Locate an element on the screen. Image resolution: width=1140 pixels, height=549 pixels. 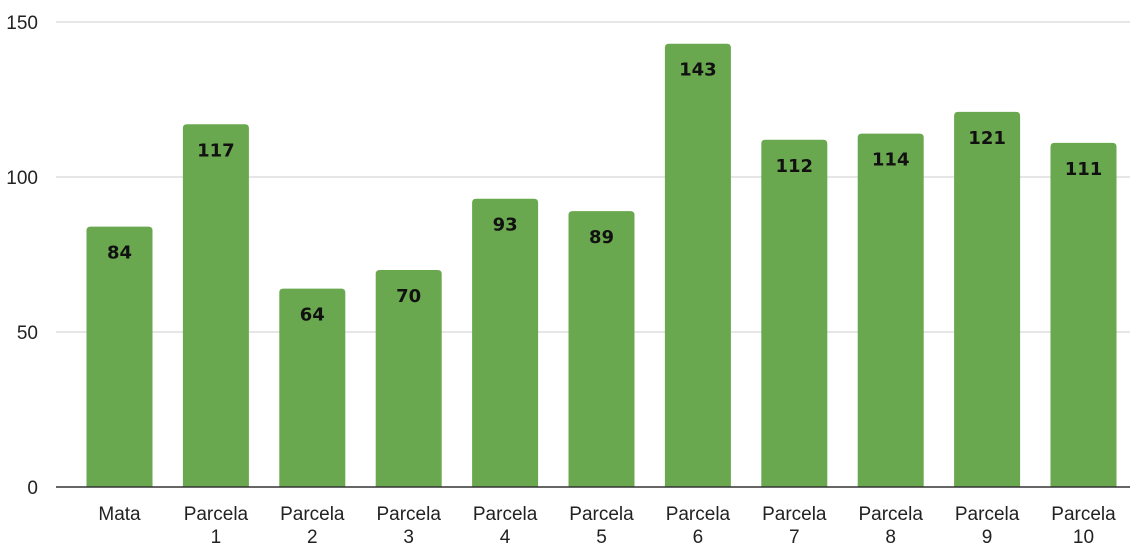
x-tick-label: Parcela 7 is located at coordinates (794, 526).